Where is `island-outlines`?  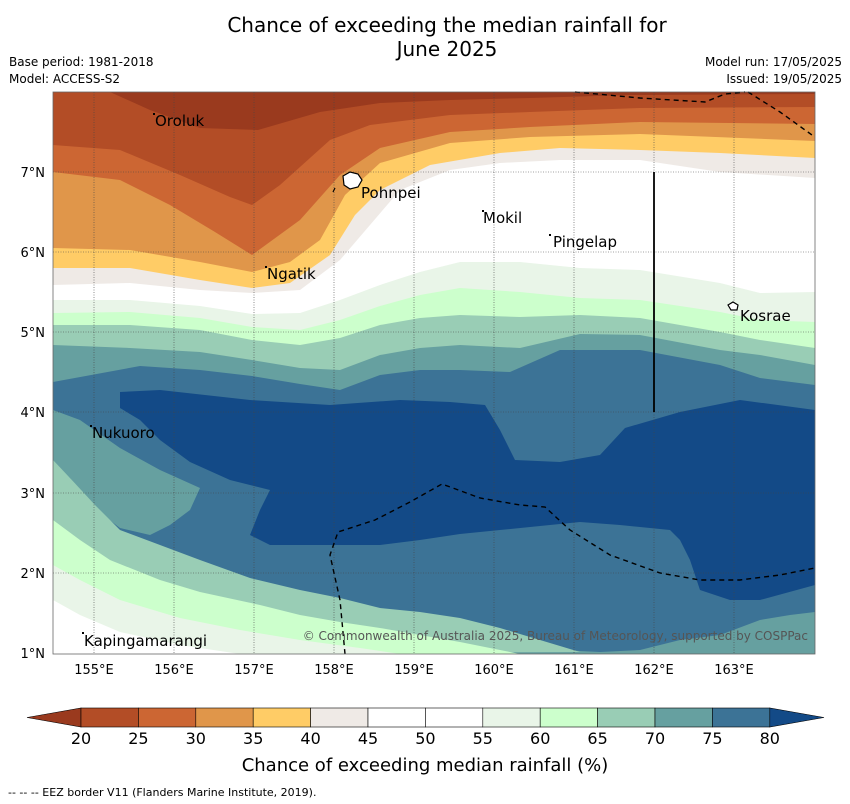 island-outlines is located at coordinates (535, 241).